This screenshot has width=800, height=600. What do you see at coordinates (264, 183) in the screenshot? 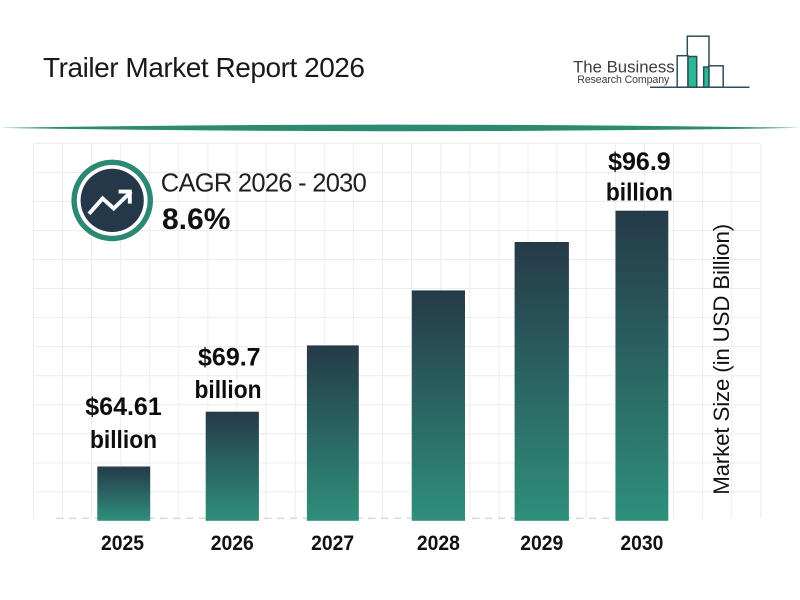
I see `svg-text: CAGR 2026 - 2030` at bounding box center [264, 183].